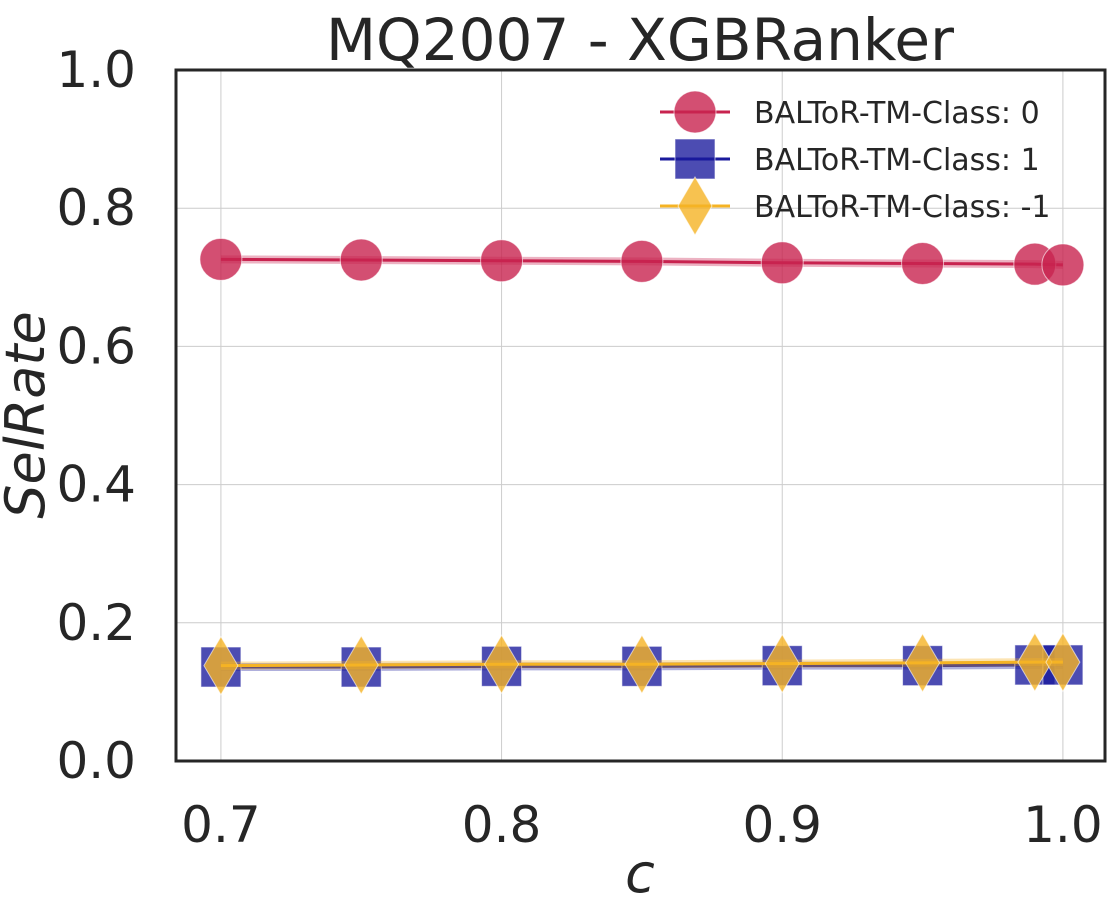  What do you see at coordinates (502, 825) in the screenshot?
I see `x-tick-label: 0.8` at bounding box center [502, 825].